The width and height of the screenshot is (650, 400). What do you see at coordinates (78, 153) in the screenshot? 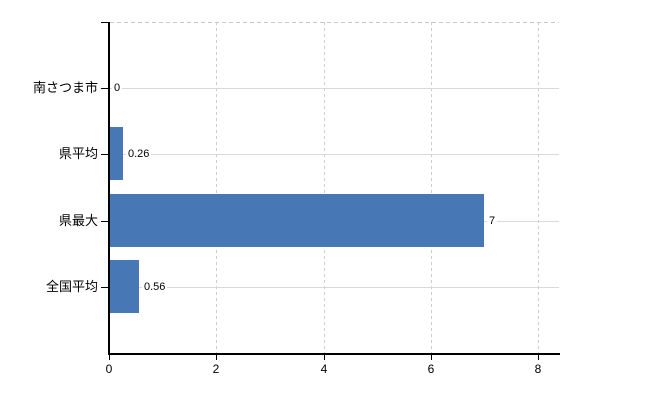
I see `category-label: 県平均` at bounding box center [78, 153].